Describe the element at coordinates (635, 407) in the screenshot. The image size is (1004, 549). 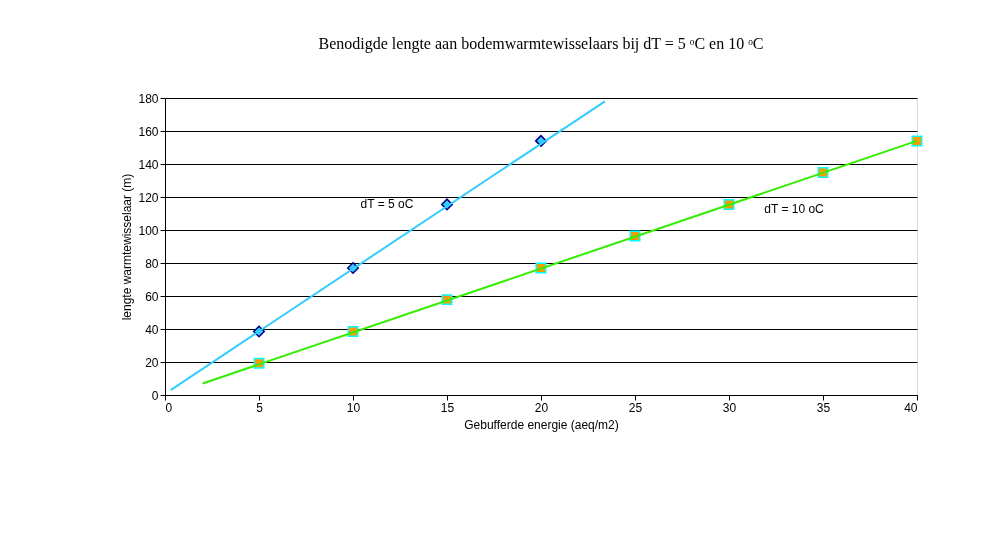
I see `x-tick-label: 25` at that location.